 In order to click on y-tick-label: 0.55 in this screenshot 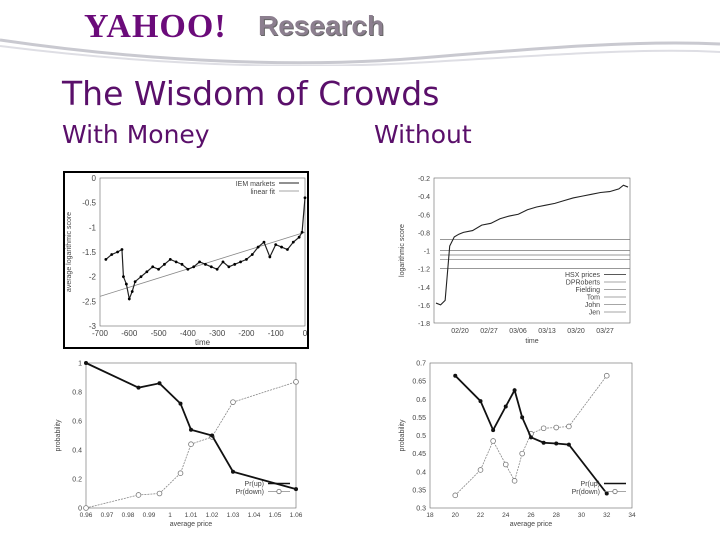, I will do `click(419, 418)`.